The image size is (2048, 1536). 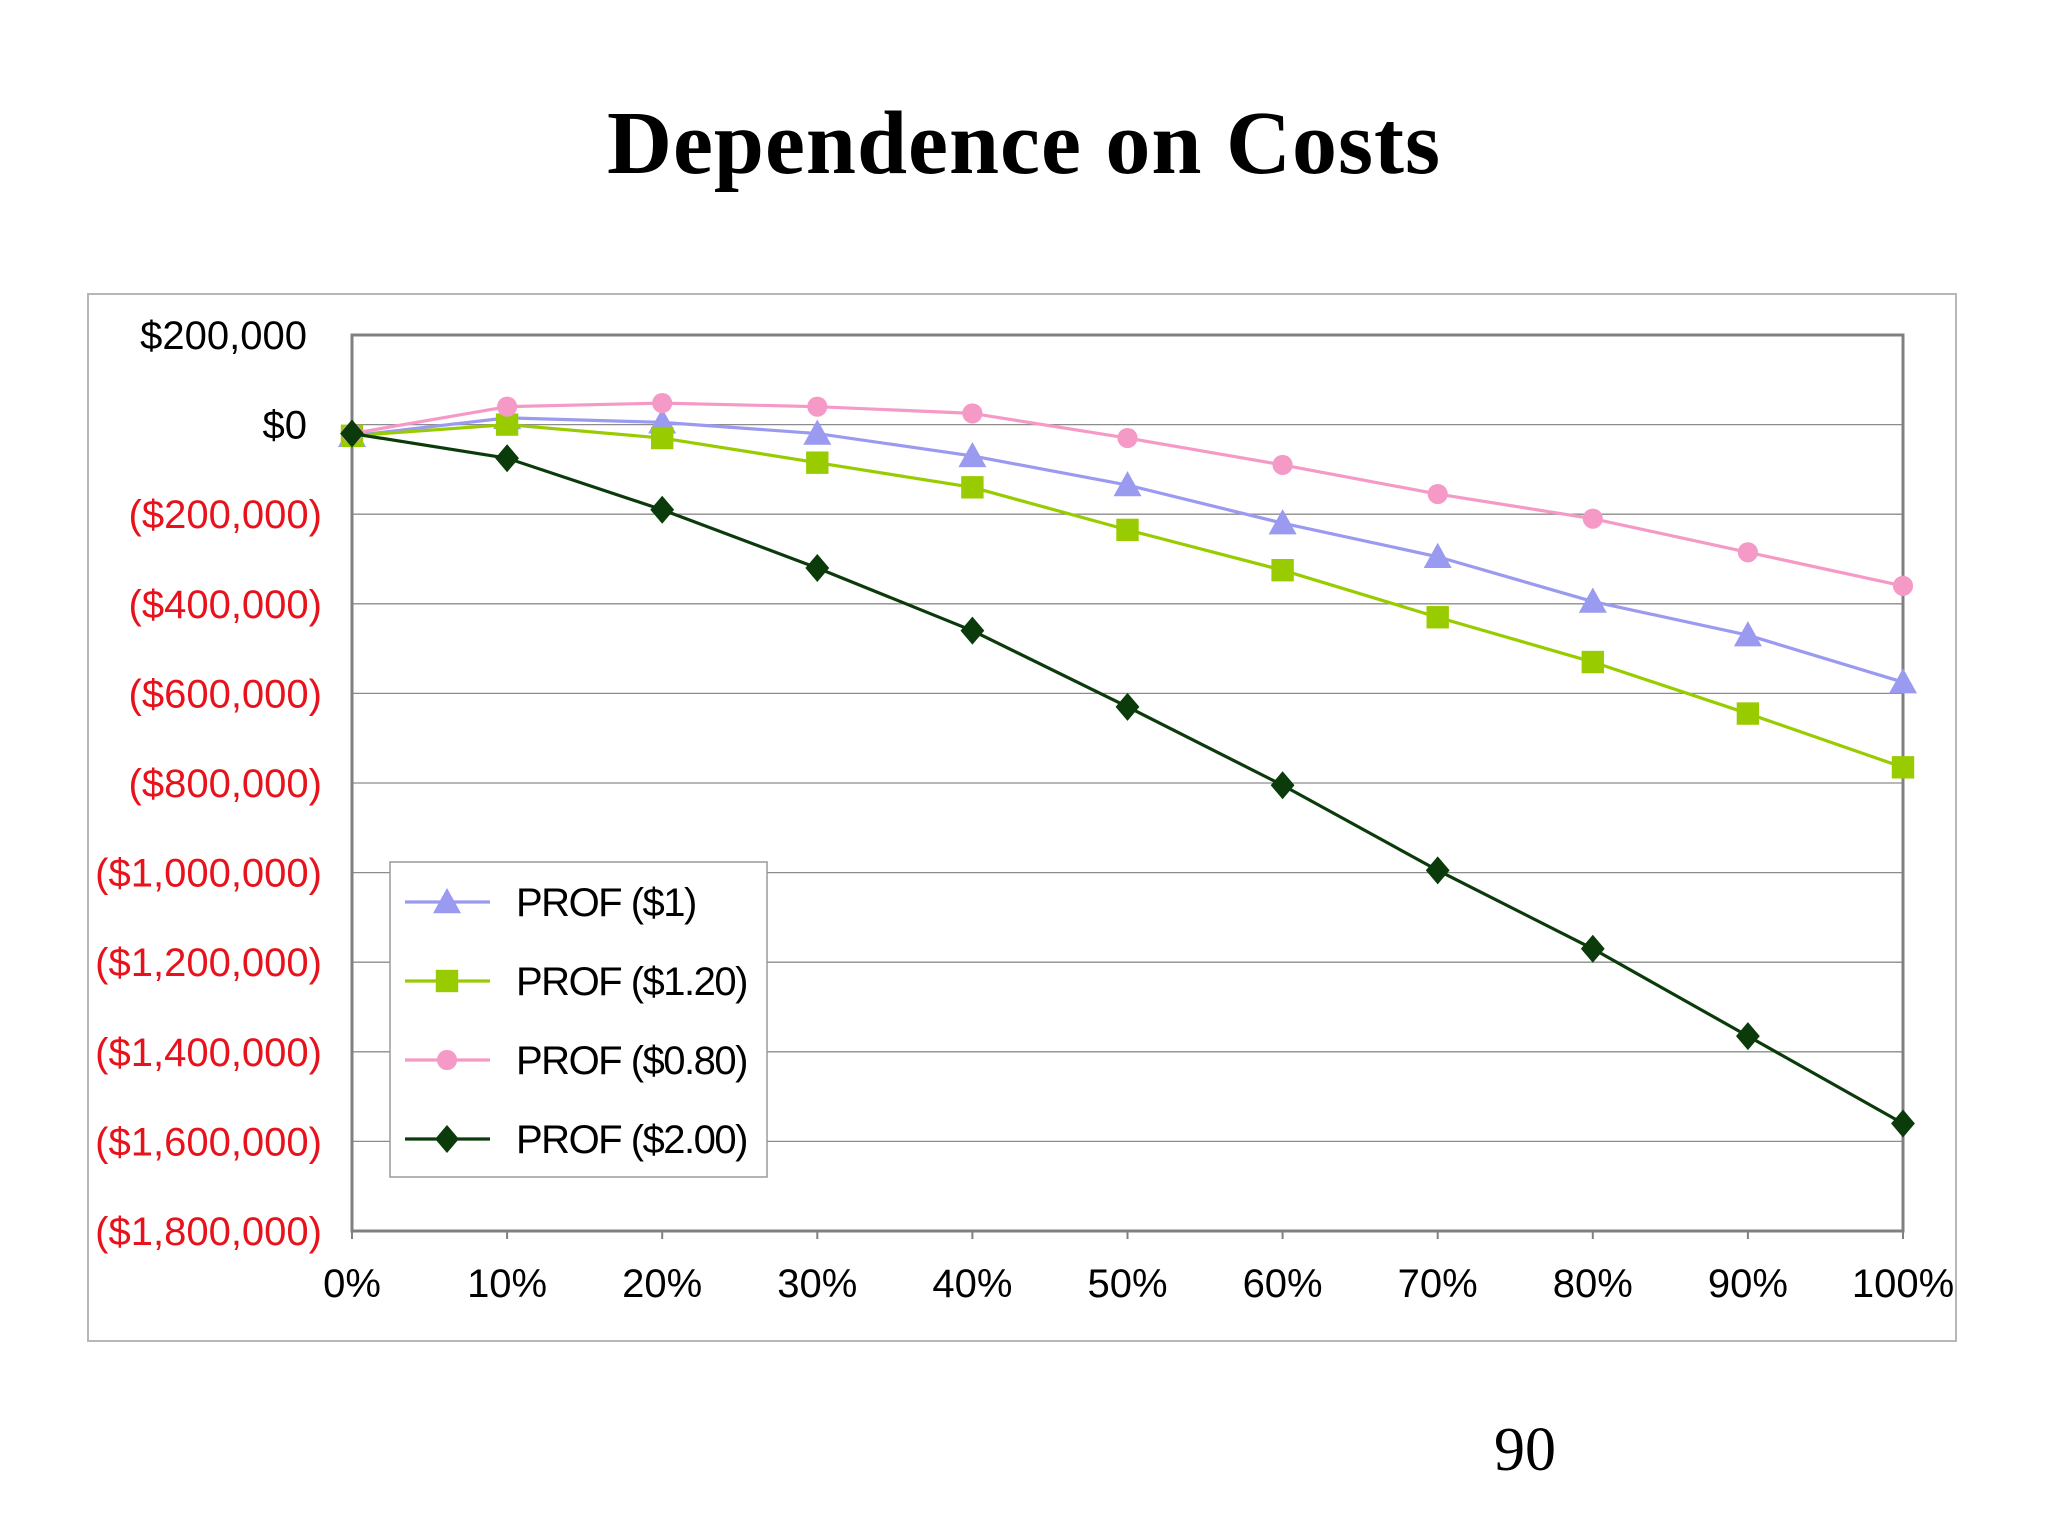 What do you see at coordinates (662, 1284) in the screenshot?
I see `x-tick-label: 20%` at bounding box center [662, 1284].